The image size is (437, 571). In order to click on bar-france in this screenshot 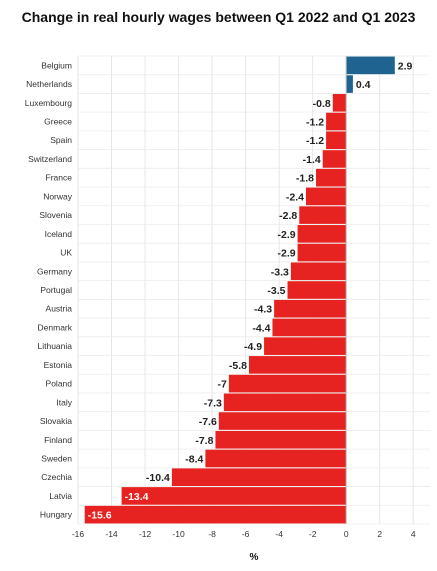, I will do `click(331, 177)`.